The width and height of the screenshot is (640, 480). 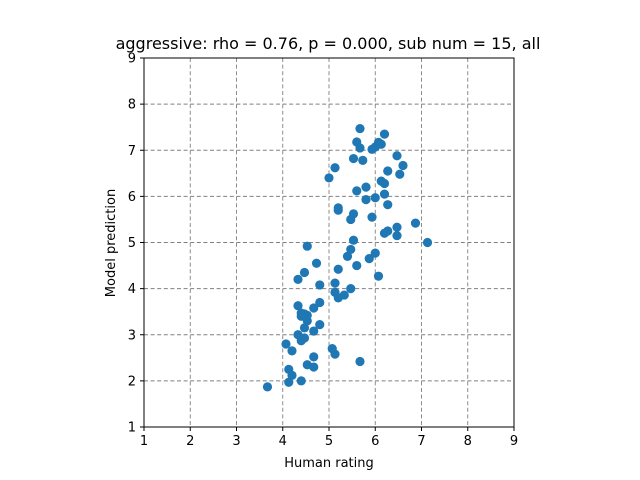 What do you see at coordinates (236, 441) in the screenshot?
I see `x-tick-label: 3` at bounding box center [236, 441].